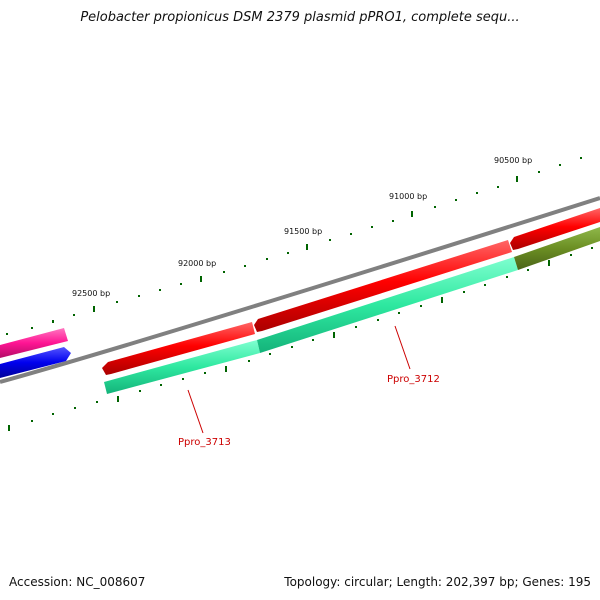 The image size is (600, 600). Describe the element at coordinates (178, 348) in the screenshot. I see `gene-red-ppro3713` at that location.